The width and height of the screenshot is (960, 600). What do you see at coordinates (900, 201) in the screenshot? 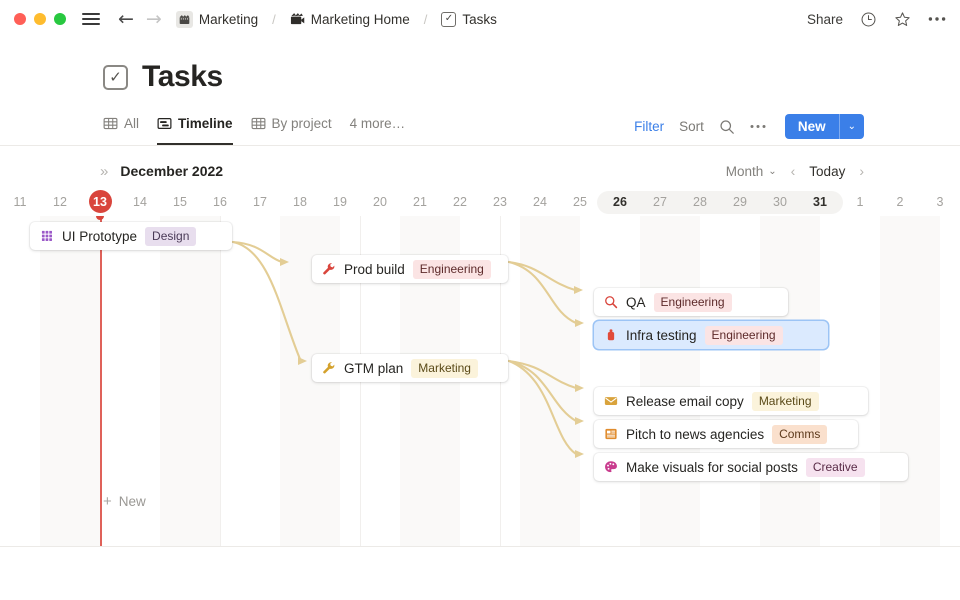
I see `ruler-day-2: 2` at bounding box center [900, 201].